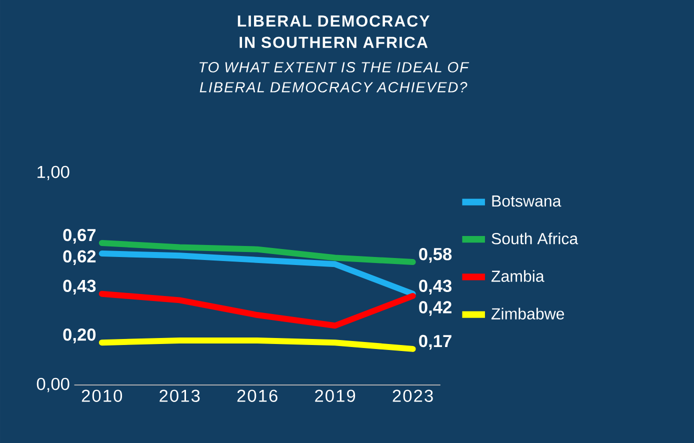 This screenshot has width=694, height=443. What do you see at coordinates (535, 238) in the screenshot?
I see `legend-label: South Africa` at bounding box center [535, 238].